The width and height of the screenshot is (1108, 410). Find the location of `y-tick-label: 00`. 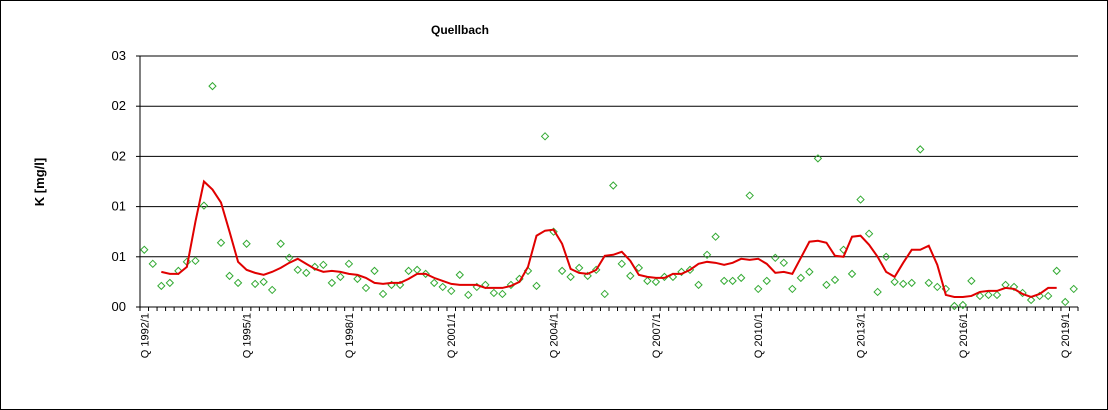

y-tick-label: 00 is located at coordinates (119, 306).